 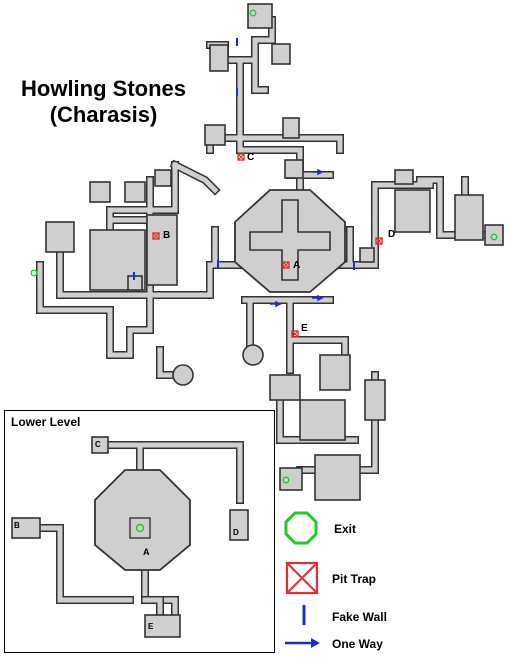 What do you see at coordinates (151, 626) in the screenshot?
I see `lower-label-e: E` at bounding box center [151, 626].